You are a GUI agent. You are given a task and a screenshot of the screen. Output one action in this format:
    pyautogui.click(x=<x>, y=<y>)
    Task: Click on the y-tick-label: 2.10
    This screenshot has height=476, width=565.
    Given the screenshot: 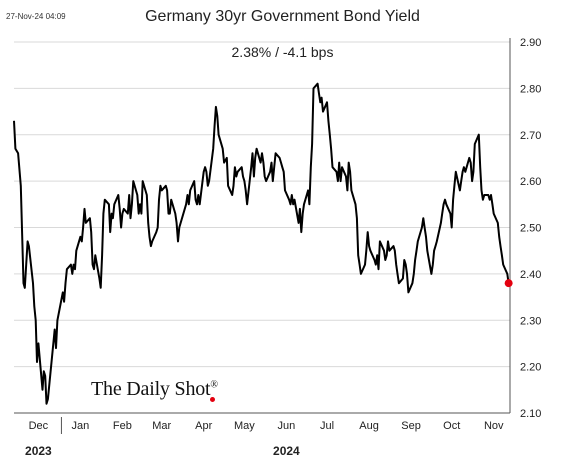 What is the action you would take?
    pyautogui.click(x=530, y=414)
    